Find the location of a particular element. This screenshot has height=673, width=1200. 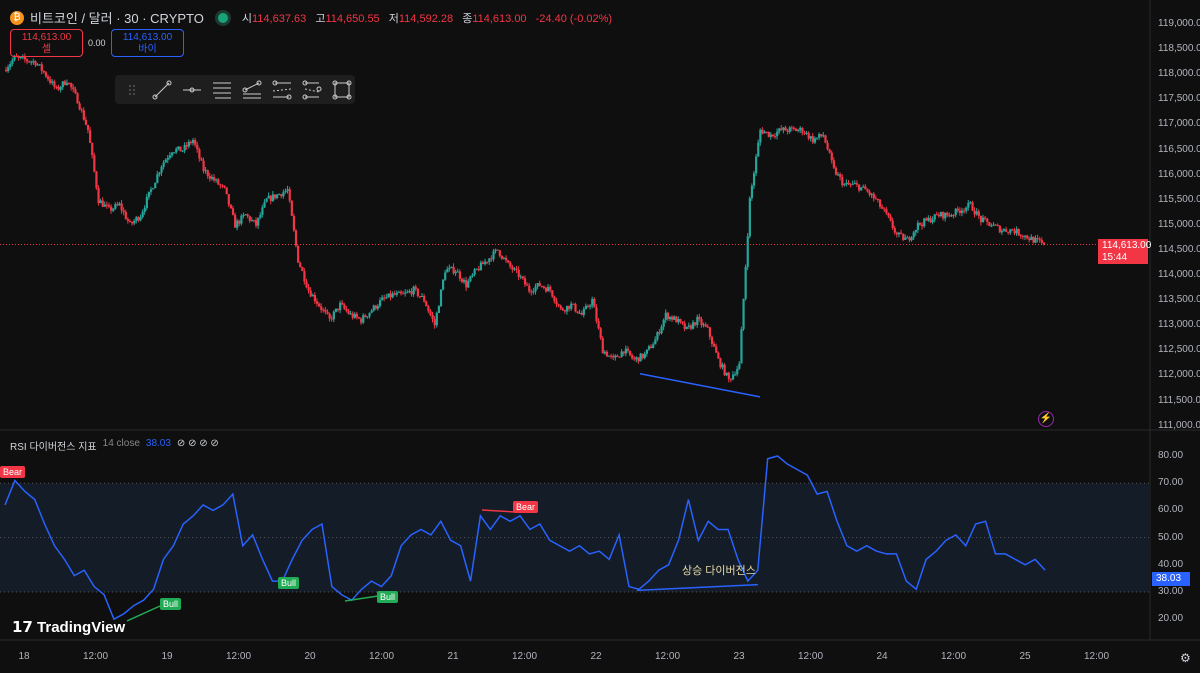

price-tick: 113,500.00 is located at coordinates (1179, 300).